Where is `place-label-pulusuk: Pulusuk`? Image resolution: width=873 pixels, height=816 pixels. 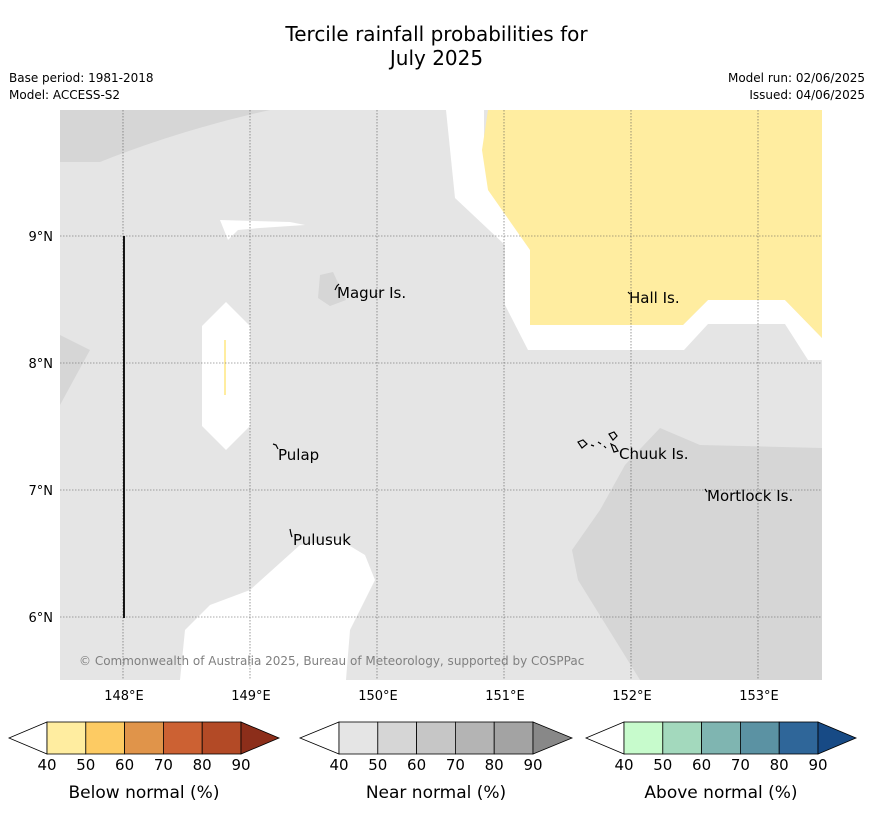 place-label-pulusuk: Pulusuk is located at coordinates (322, 540).